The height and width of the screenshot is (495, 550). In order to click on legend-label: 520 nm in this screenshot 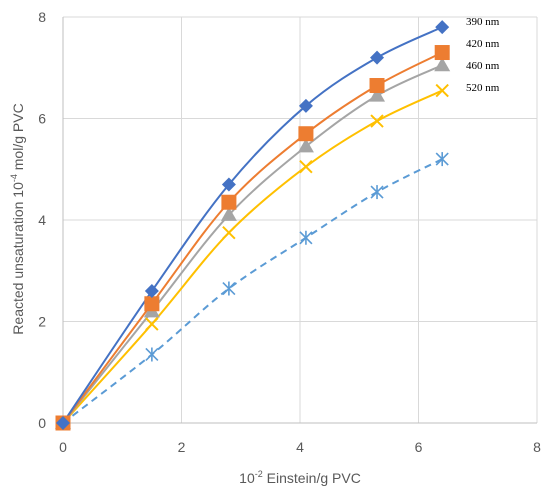, I will do `click(483, 88)`.